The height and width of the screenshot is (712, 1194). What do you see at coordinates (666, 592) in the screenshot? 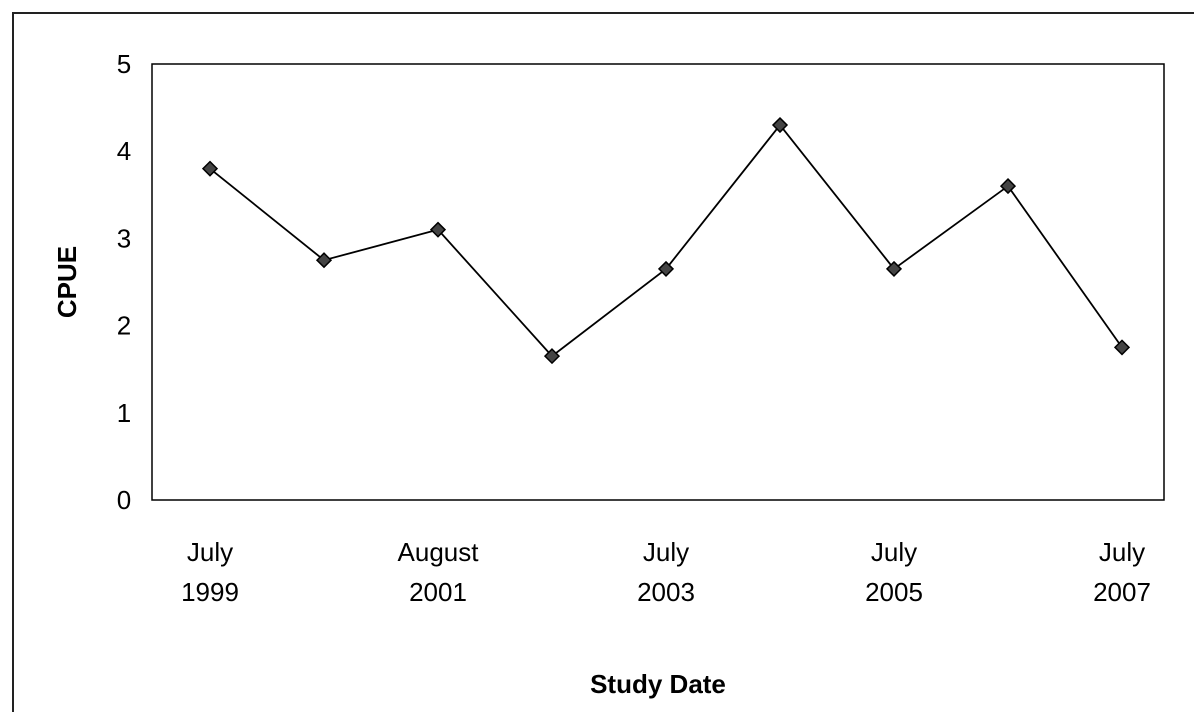
I see `x-tick-label: 2003` at bounding box center [666, 592].